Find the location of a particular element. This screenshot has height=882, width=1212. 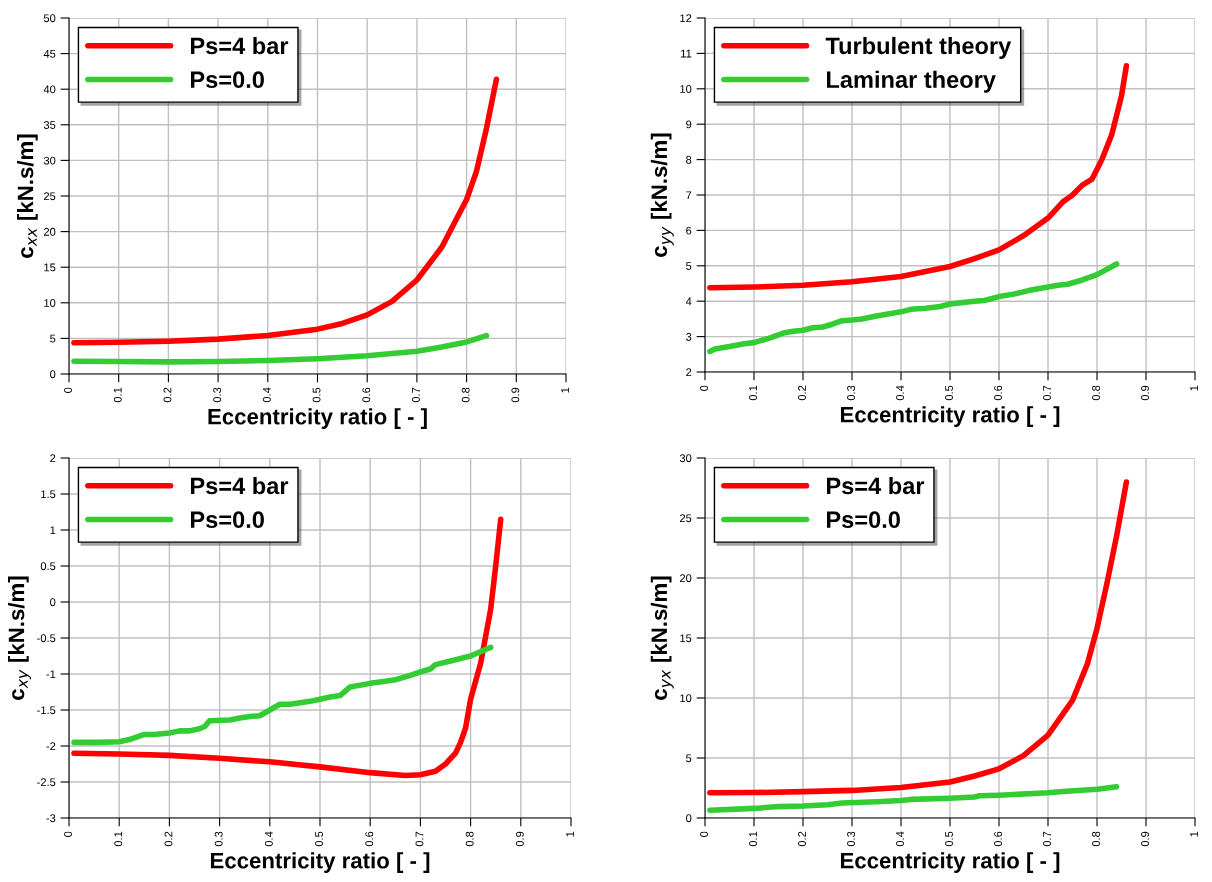

y-tick-label: 0.5 is located at coordinates (48, 566).